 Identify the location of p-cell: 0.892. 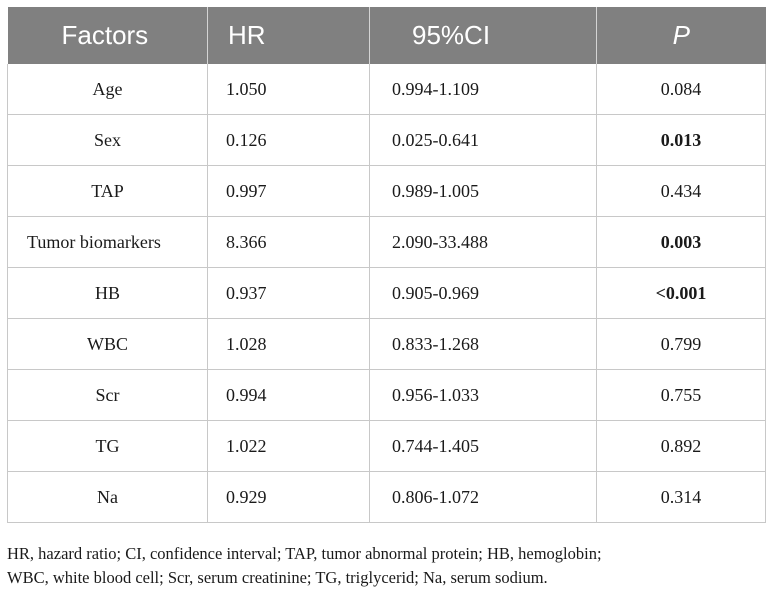
(681, 446).